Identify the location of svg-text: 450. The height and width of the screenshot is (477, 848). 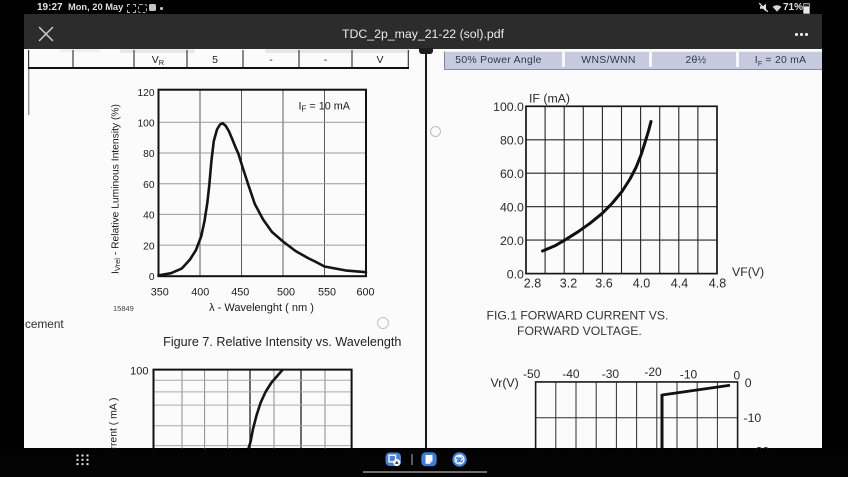
(240, 292).